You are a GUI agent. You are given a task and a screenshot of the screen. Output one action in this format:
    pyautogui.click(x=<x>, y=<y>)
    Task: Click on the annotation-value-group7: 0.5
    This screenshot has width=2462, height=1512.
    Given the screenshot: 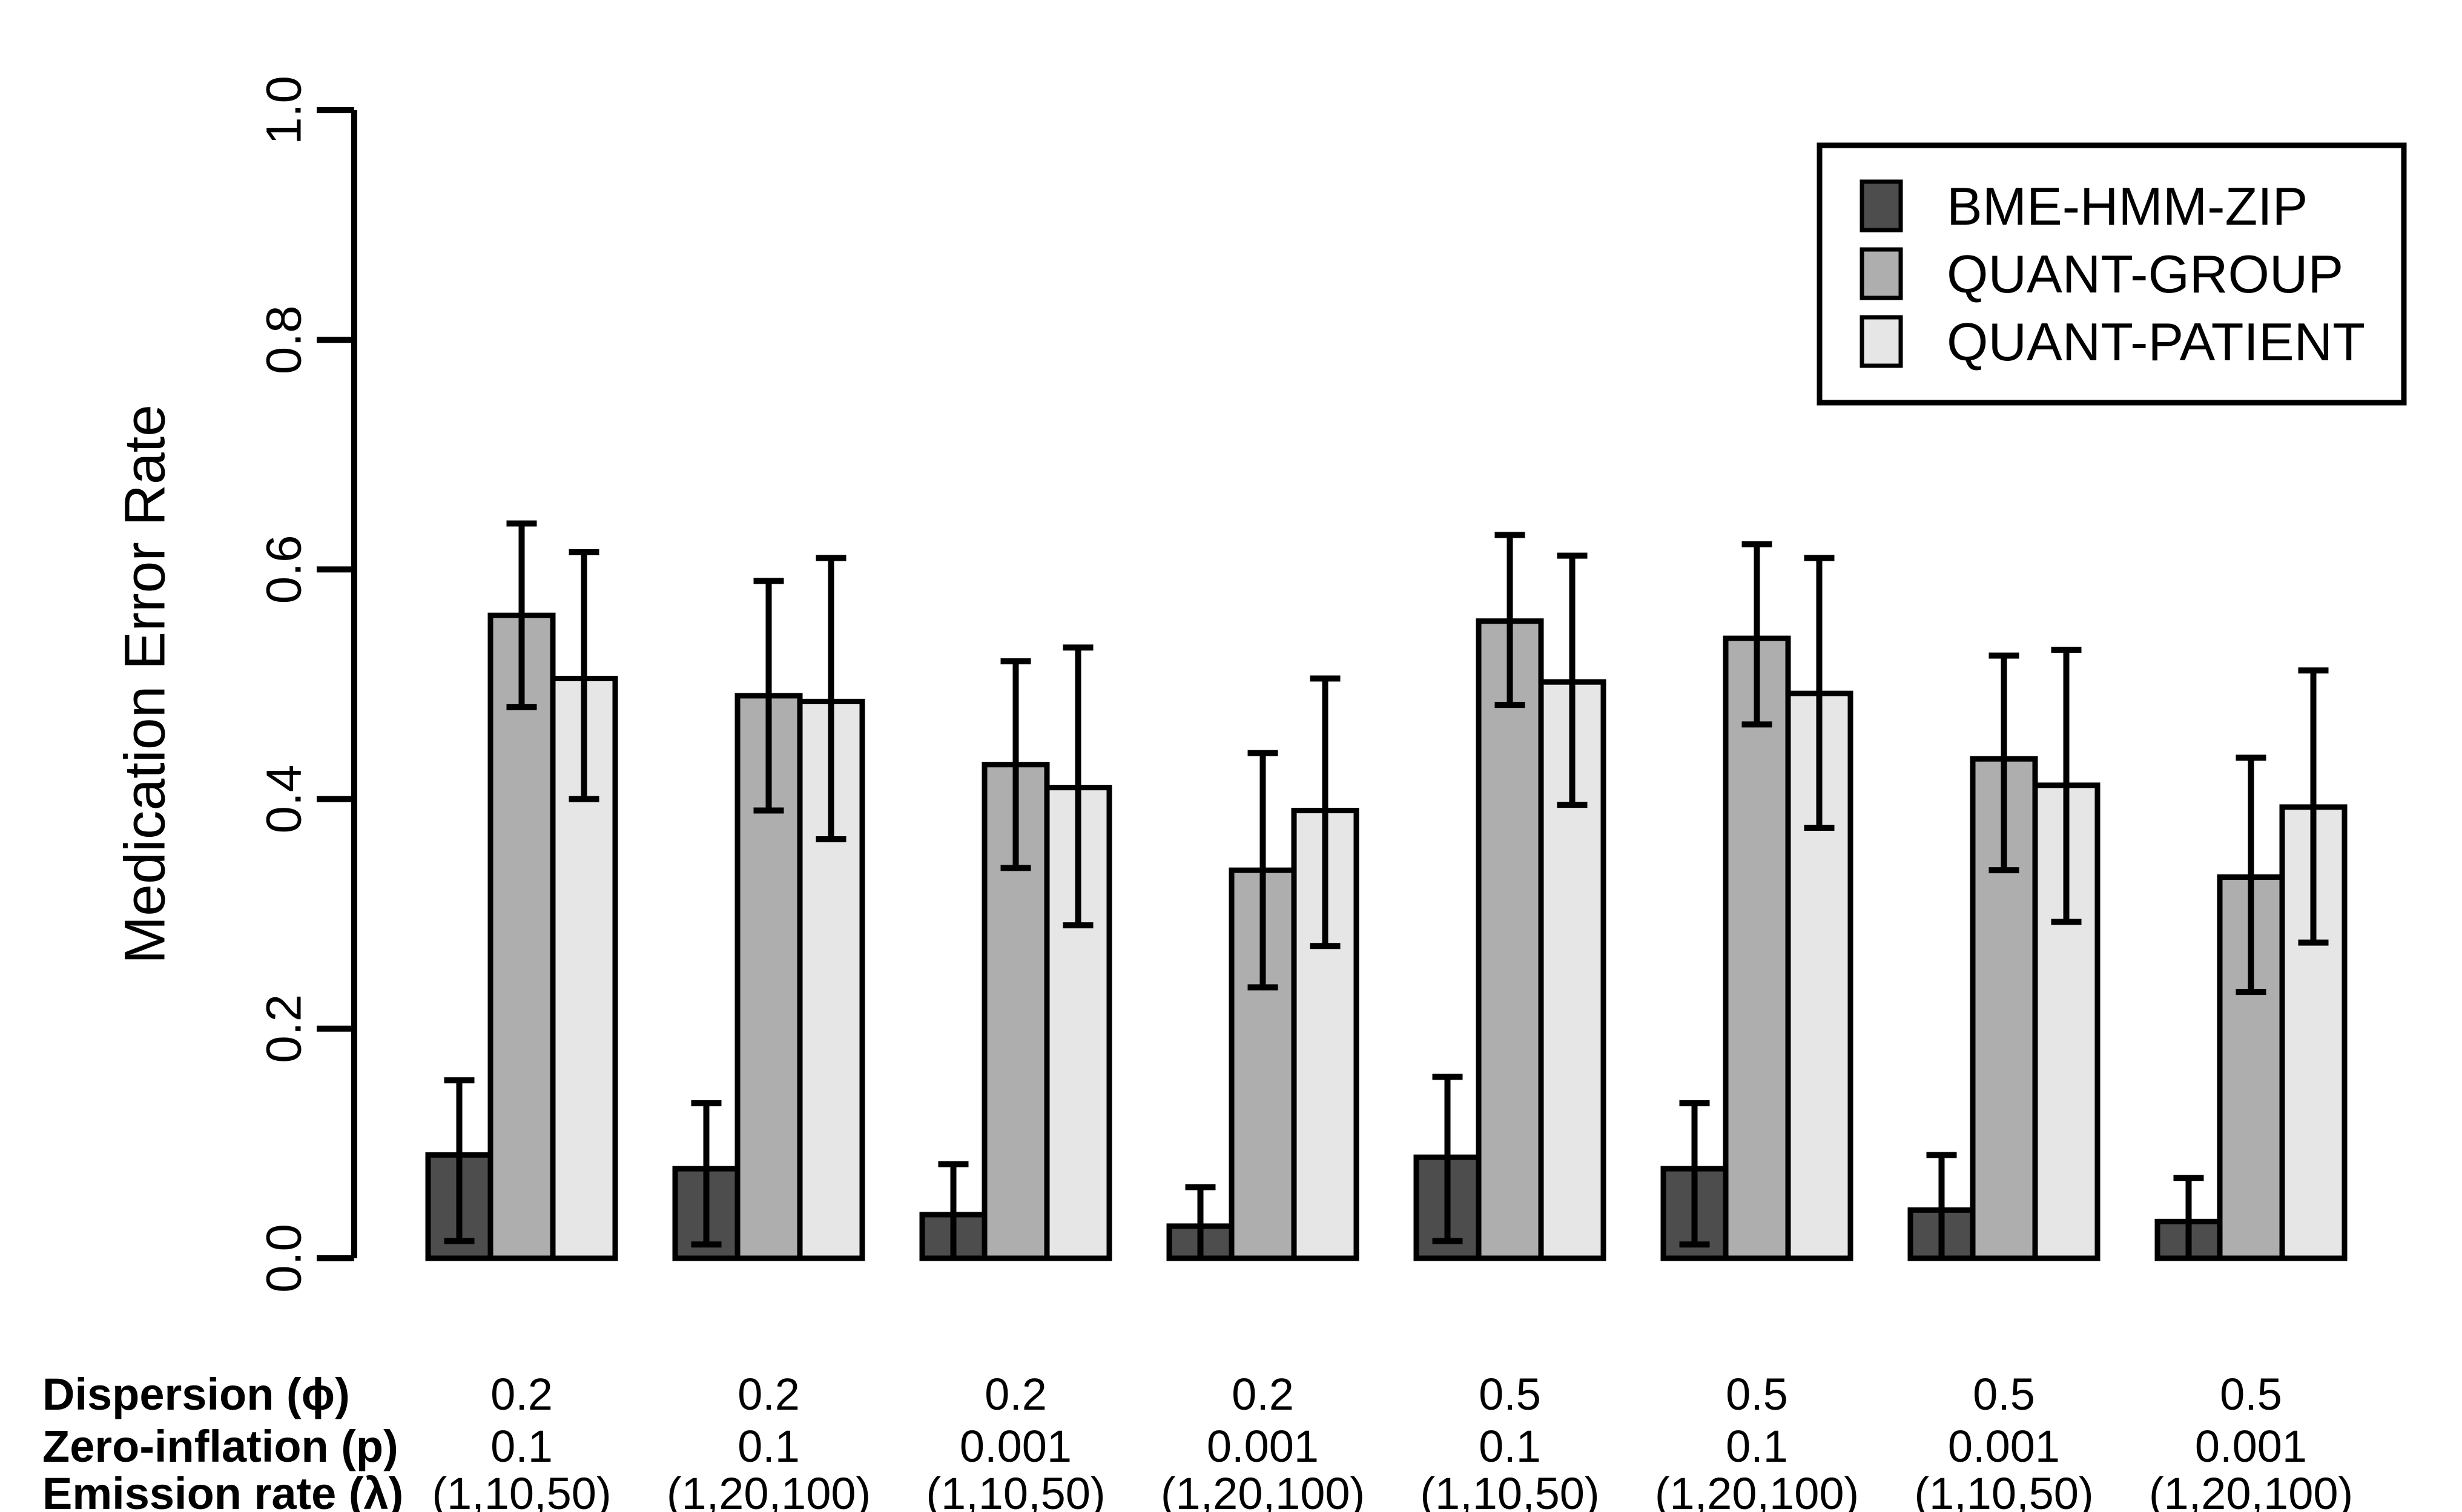 What is the action you would take?
    pyautogui.click(x=2004, y=1394)
    